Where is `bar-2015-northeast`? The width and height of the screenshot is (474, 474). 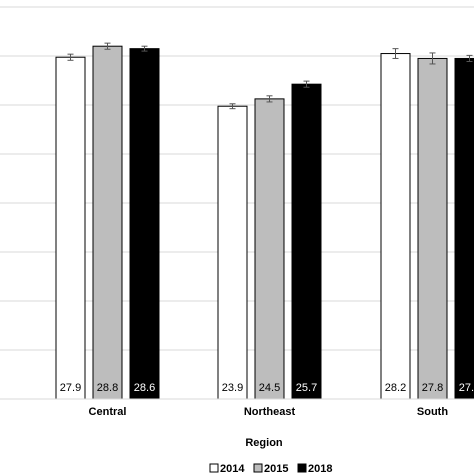
bar-2015-northeast is located at coordinates (269, 249).